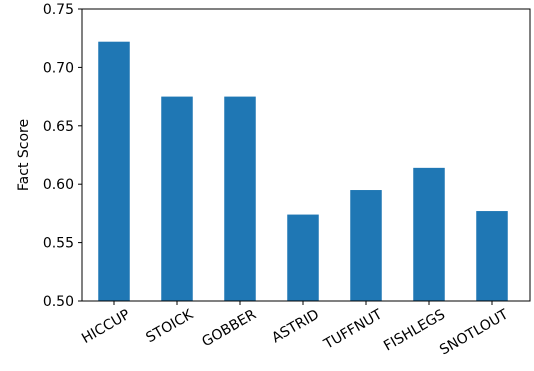  I want to click on y-tick-label: 0.60, so click(58, 185).